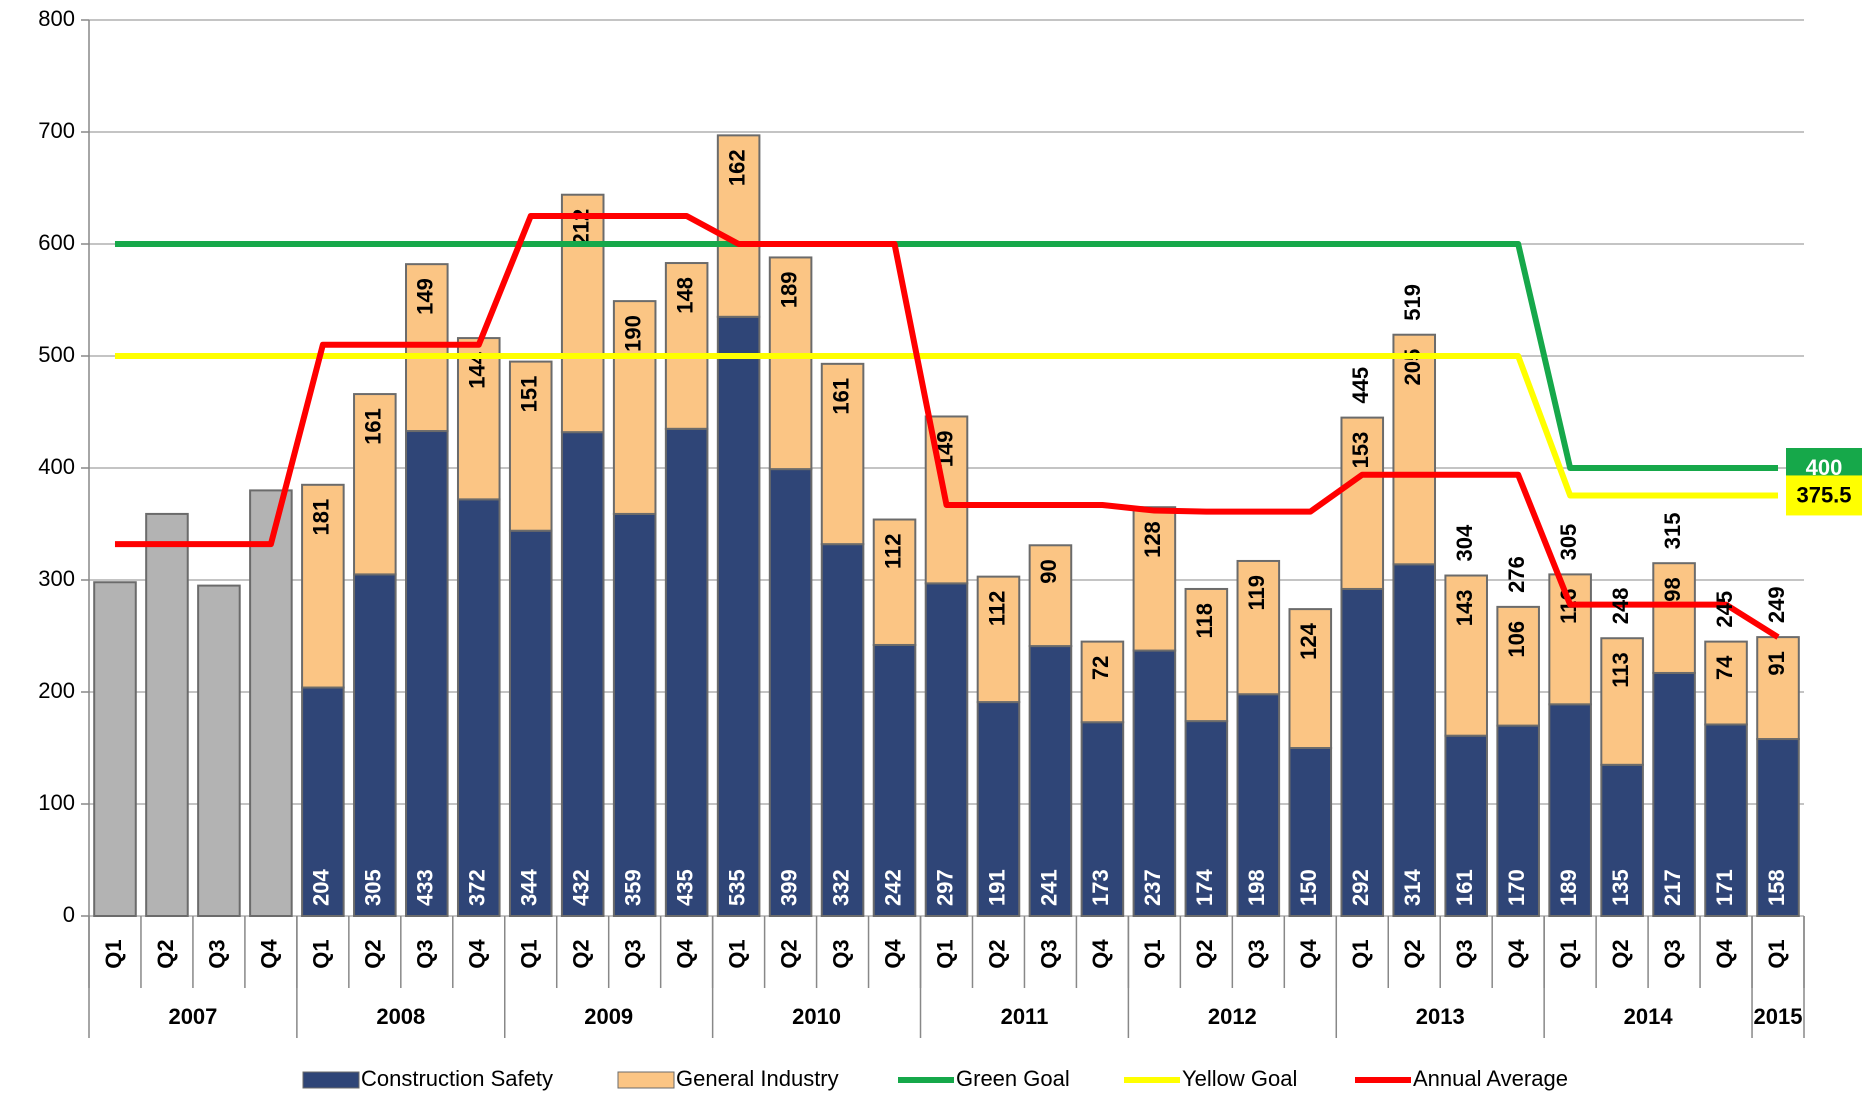 The image size is (1864, 1094). I want to click on legend-label: Construction Safety, so click(457, 1078).